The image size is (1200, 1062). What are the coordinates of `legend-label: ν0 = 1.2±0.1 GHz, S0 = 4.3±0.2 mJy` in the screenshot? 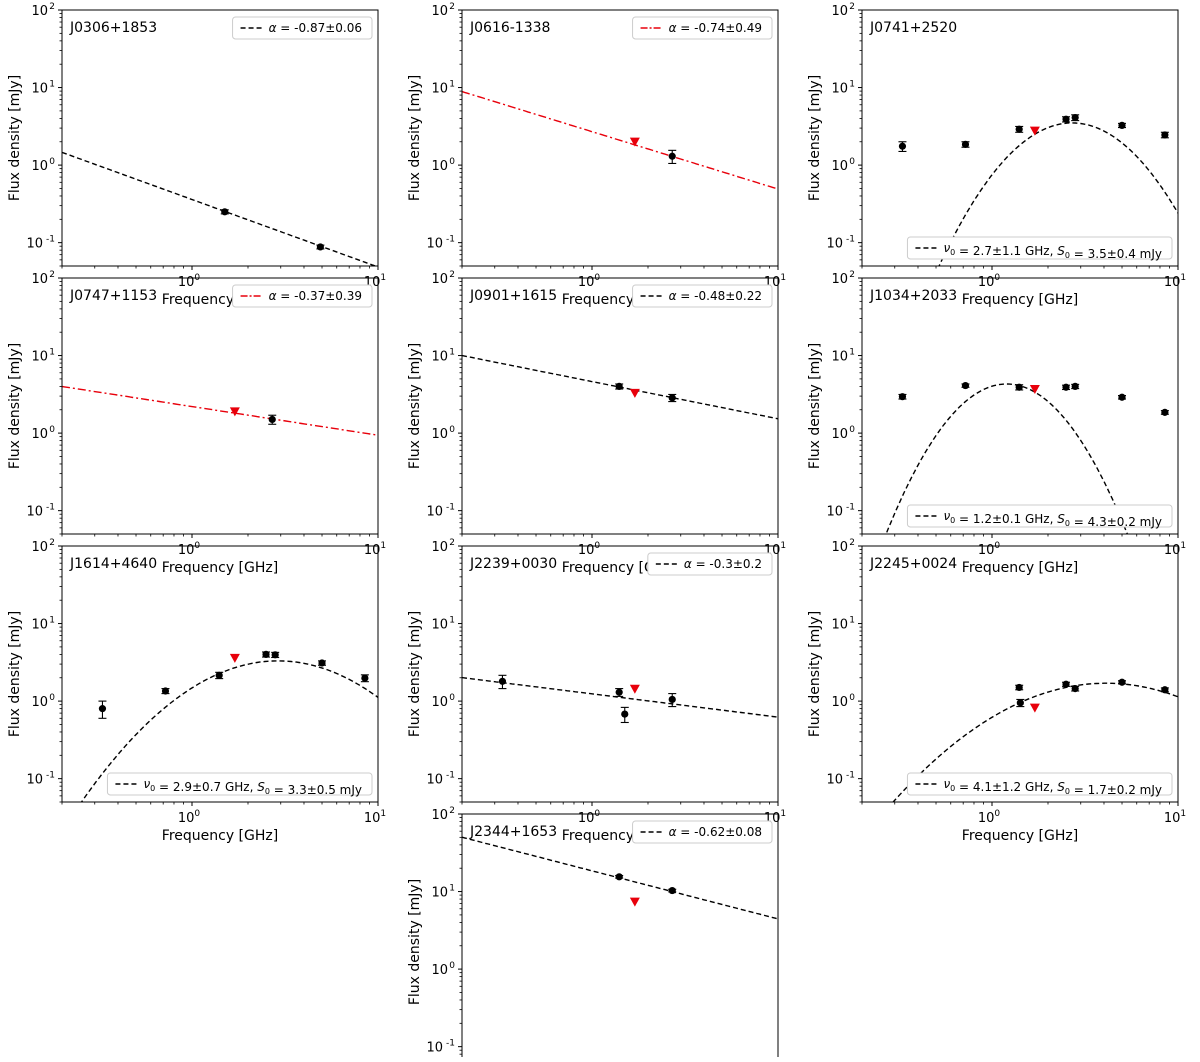 It's located at (1052, 519).